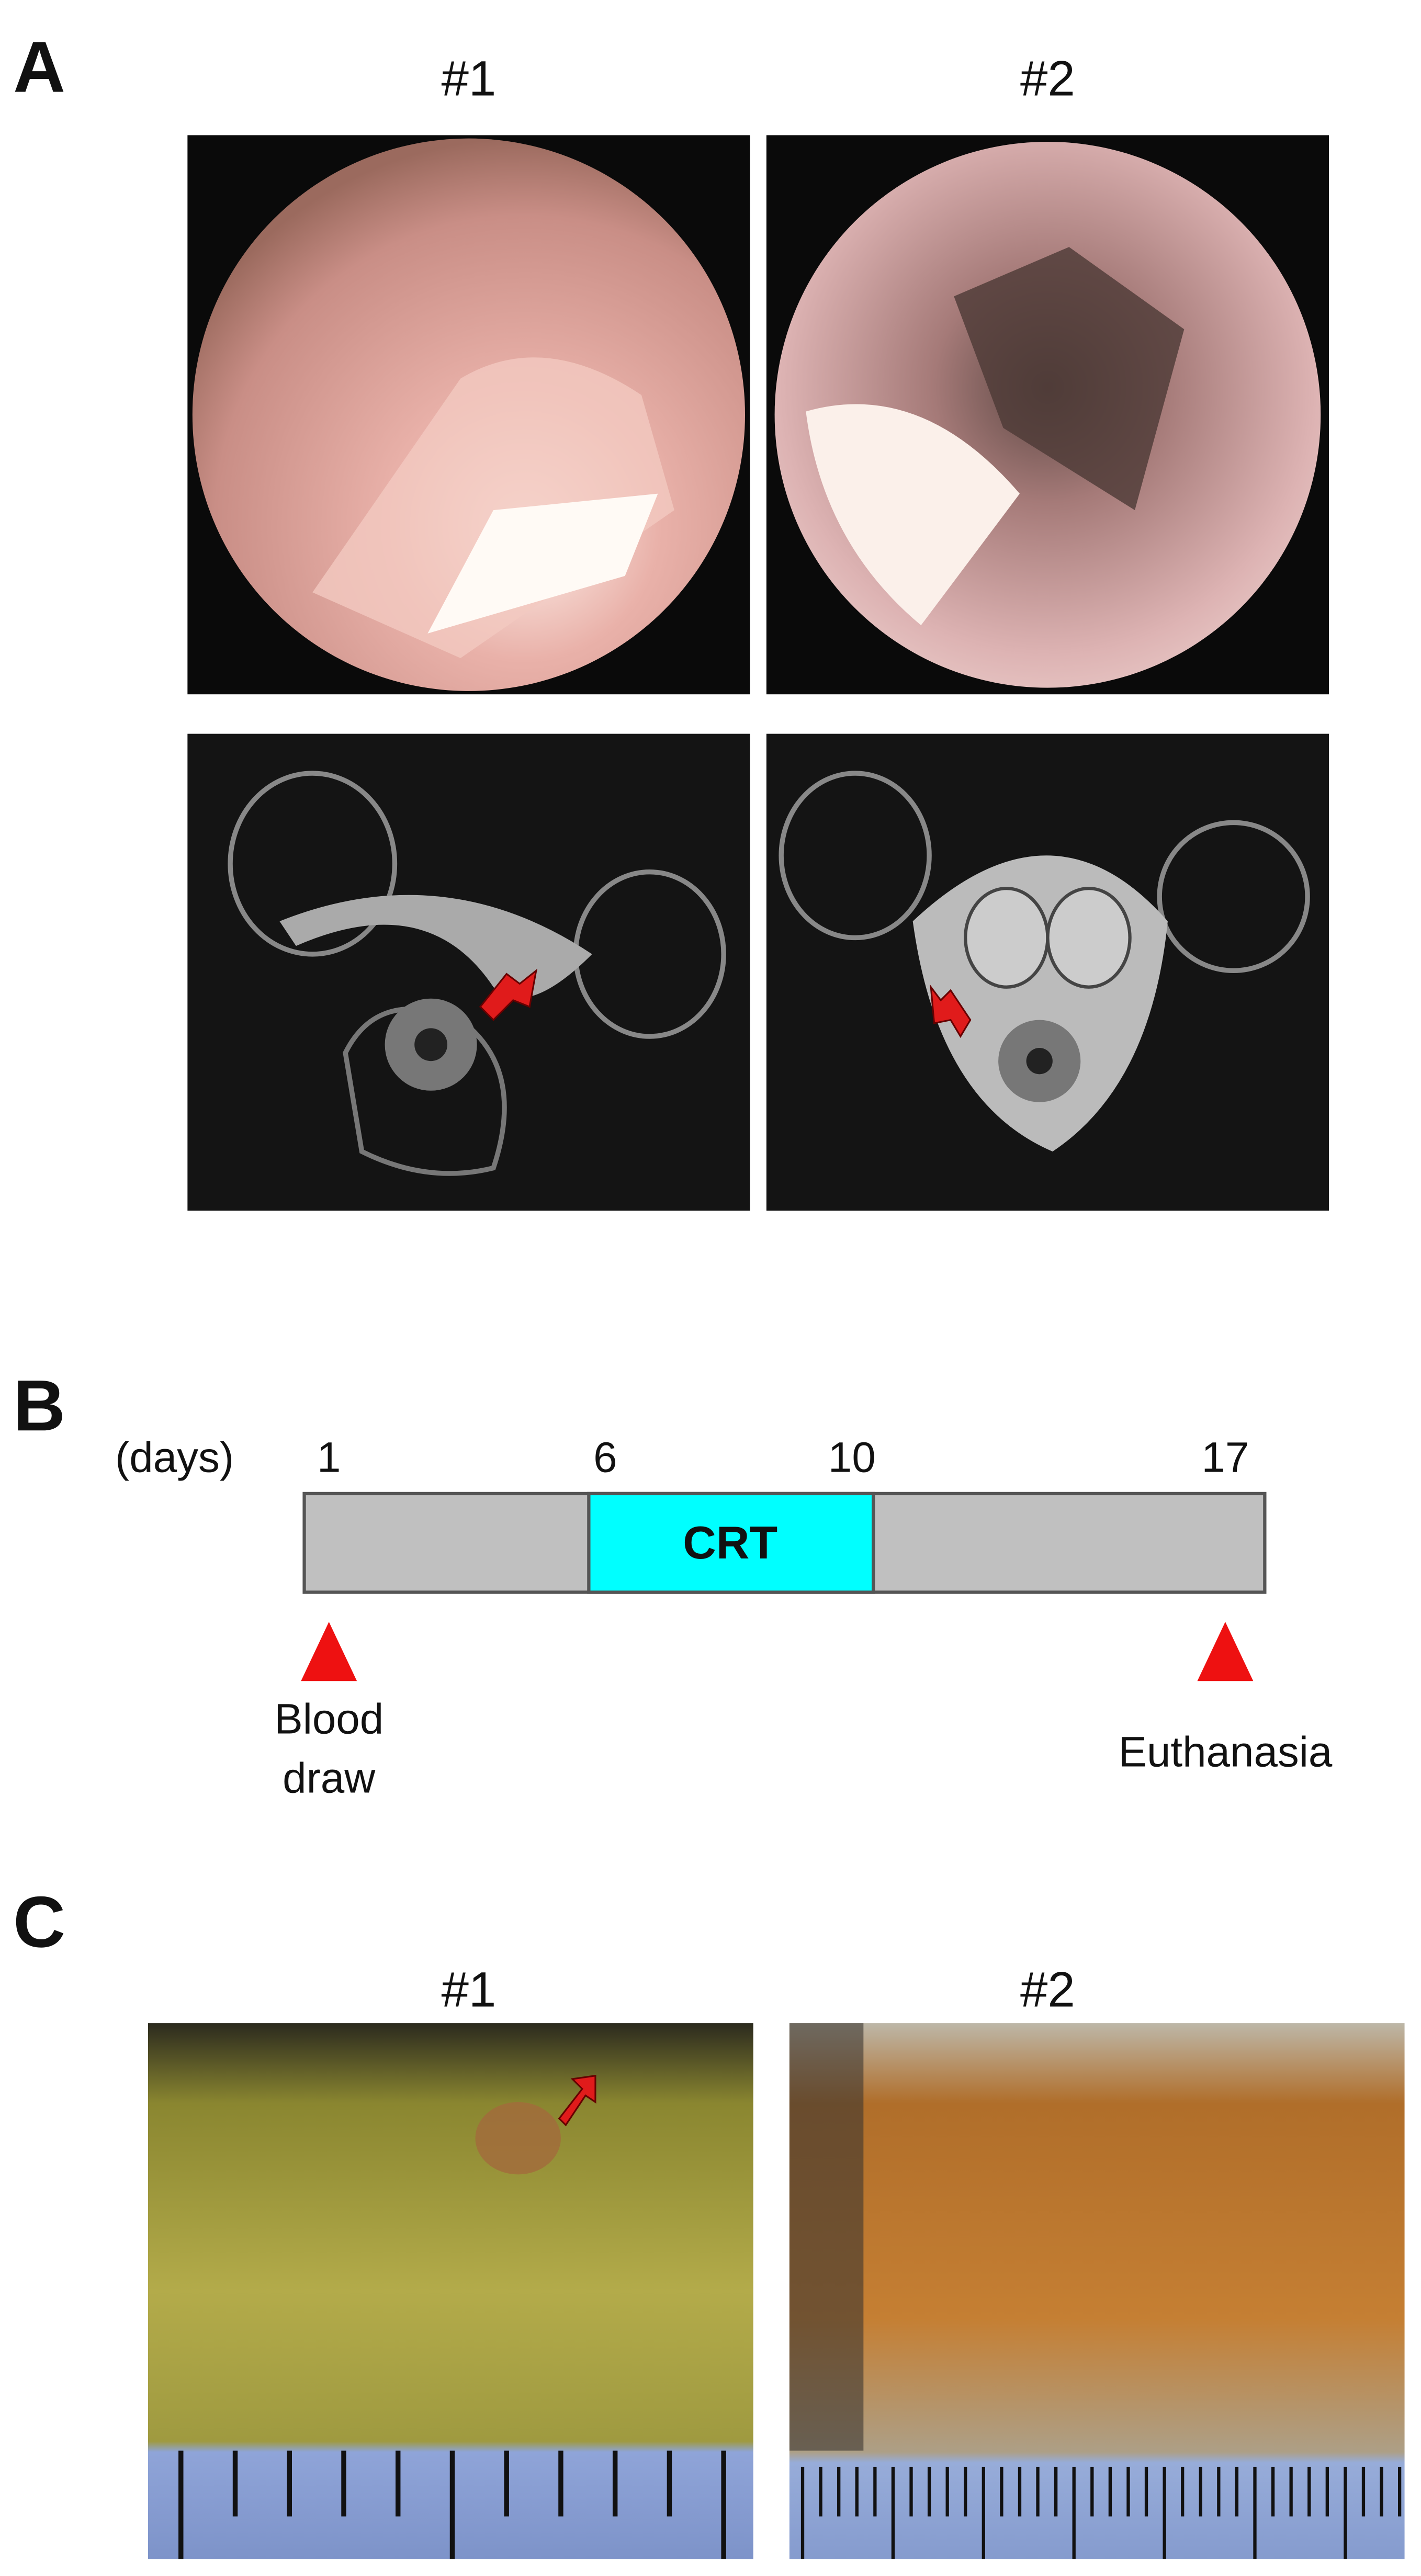 This screenshot has height=2576, width=1421. Describe the element at coordinates (39, 1922) in the screenshot. I see `panel-label: C` at that location.